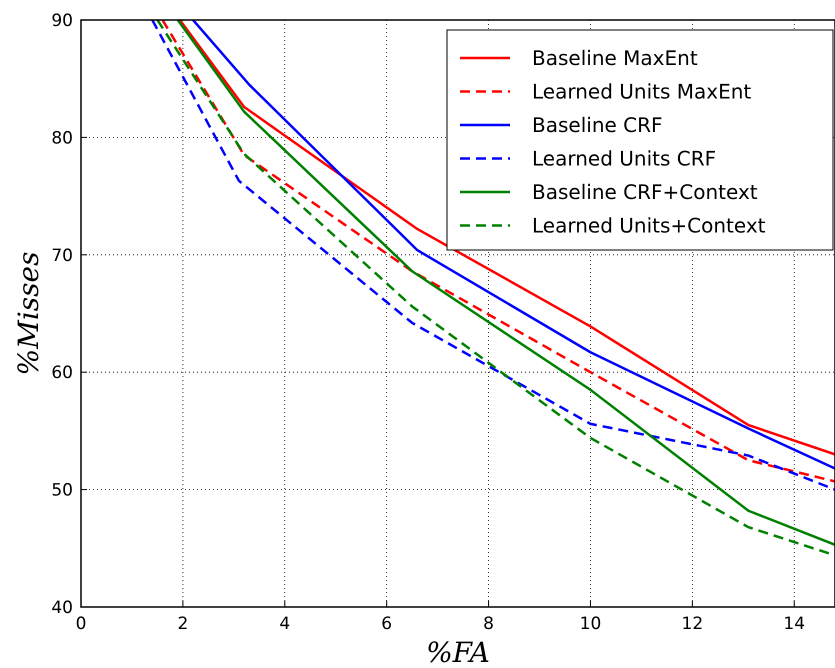 Image resolution: width=835 pixels, height=668 pixels. Describe the element at coordinates (645, 192) in the screenshot. I see `legend-label: Baseline CRF+Context` at that location.